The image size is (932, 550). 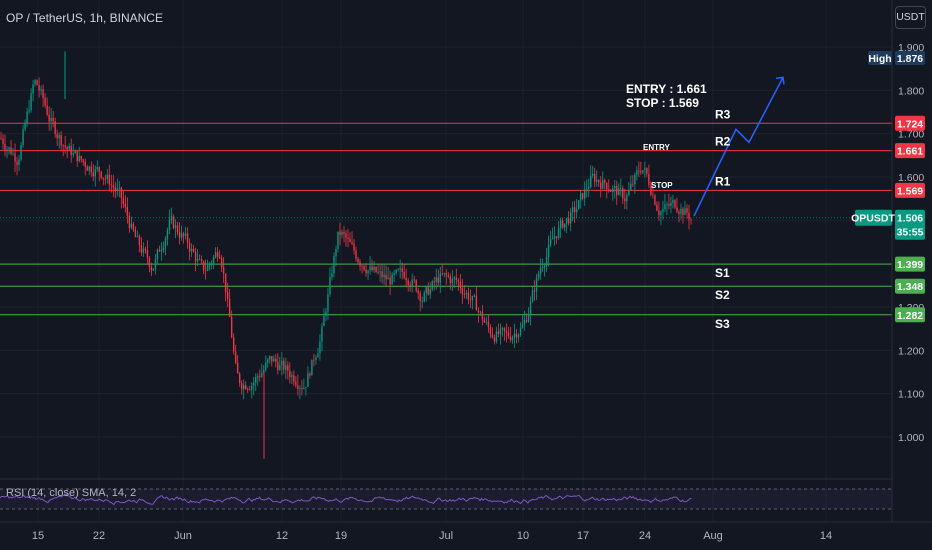 What do you see at coordinates (910, 17) in the screenshot?
I see `currency-button: USDT` at bounding box center [910, 17].